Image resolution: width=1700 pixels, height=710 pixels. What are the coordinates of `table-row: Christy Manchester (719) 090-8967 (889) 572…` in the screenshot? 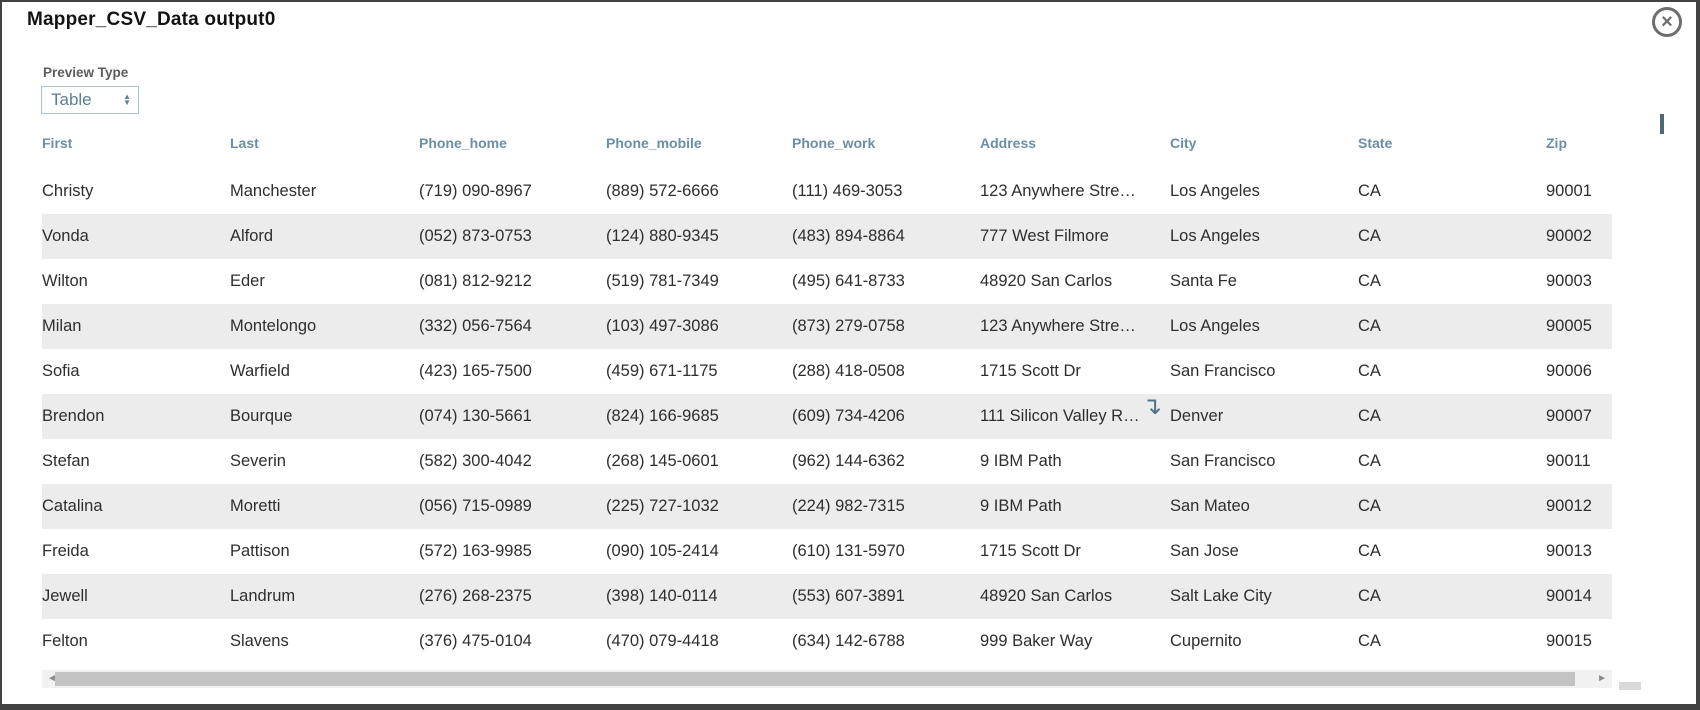 It's located at (827, 191).